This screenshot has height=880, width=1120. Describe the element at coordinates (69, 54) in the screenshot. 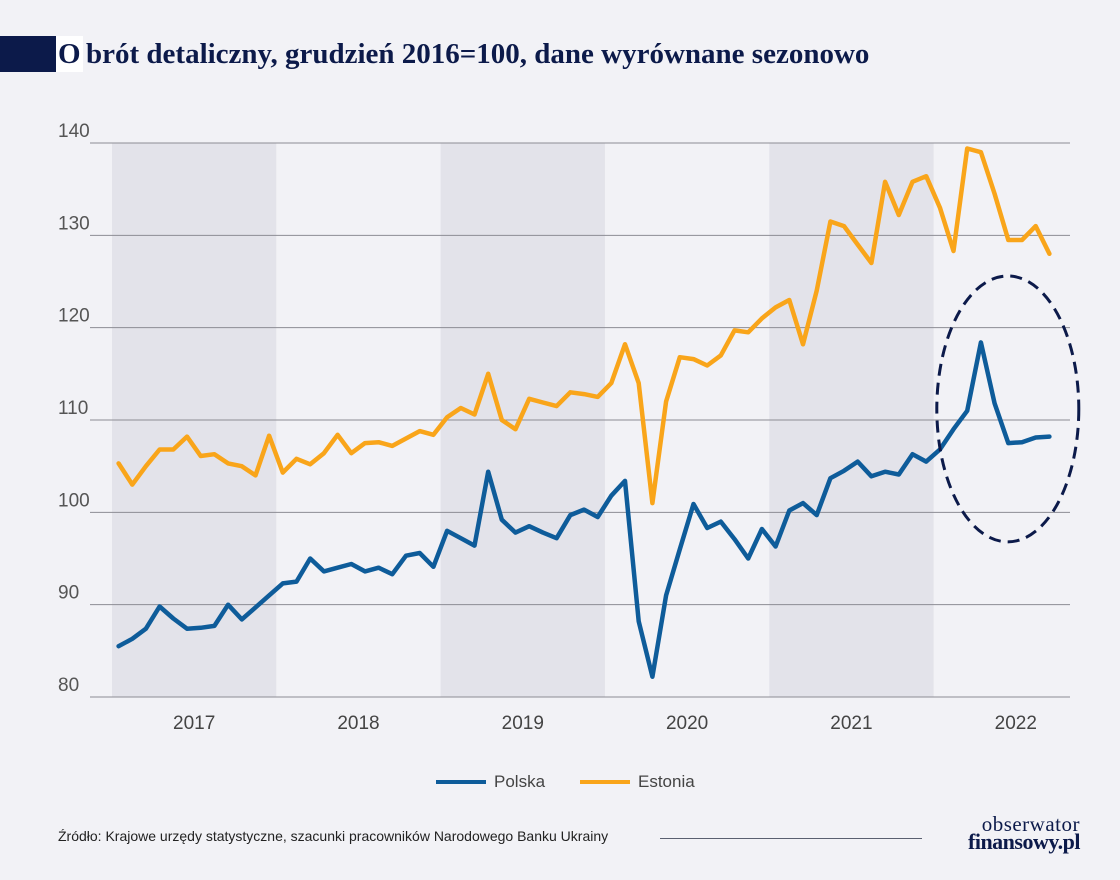

I see `title-first-letter: O` at that location.